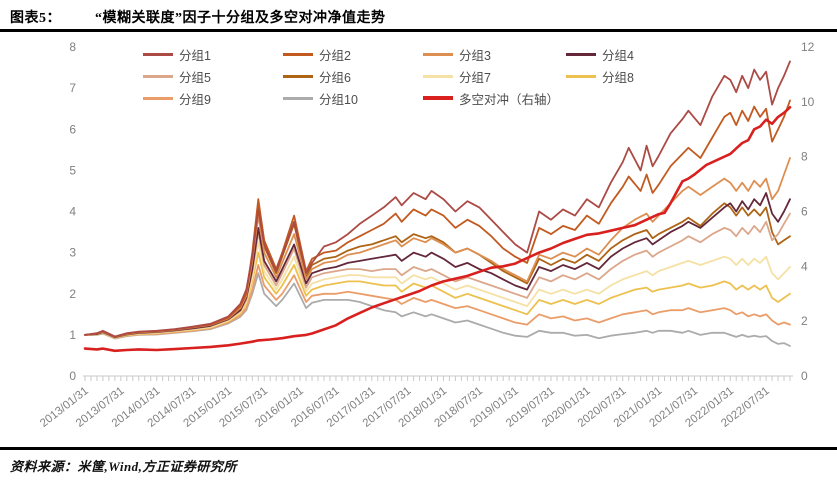 The height and width of the screenshot is (485, 837). I want to click on legend-swatch-group1, so click(158, 54).